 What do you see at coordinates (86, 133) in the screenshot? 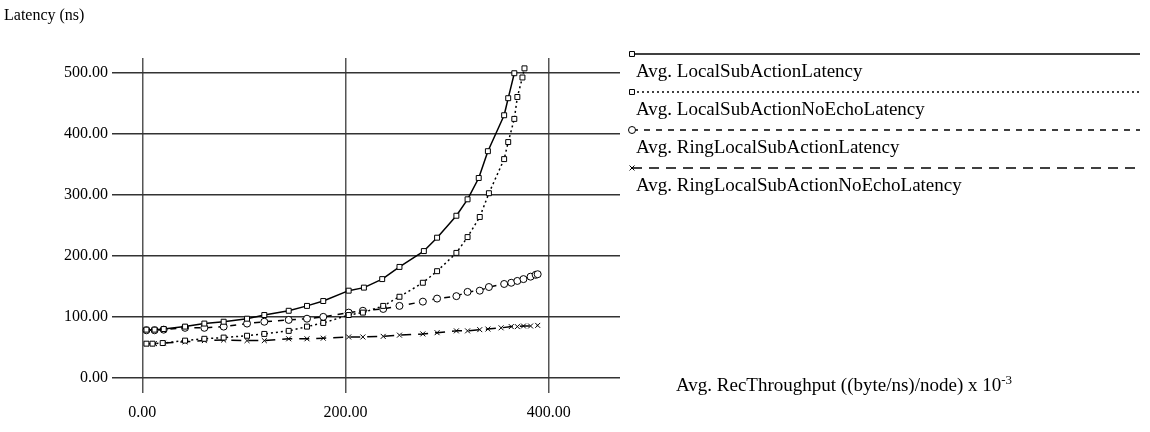
I see `y-tick-label: 400.00` at bounding box center [86, 133].